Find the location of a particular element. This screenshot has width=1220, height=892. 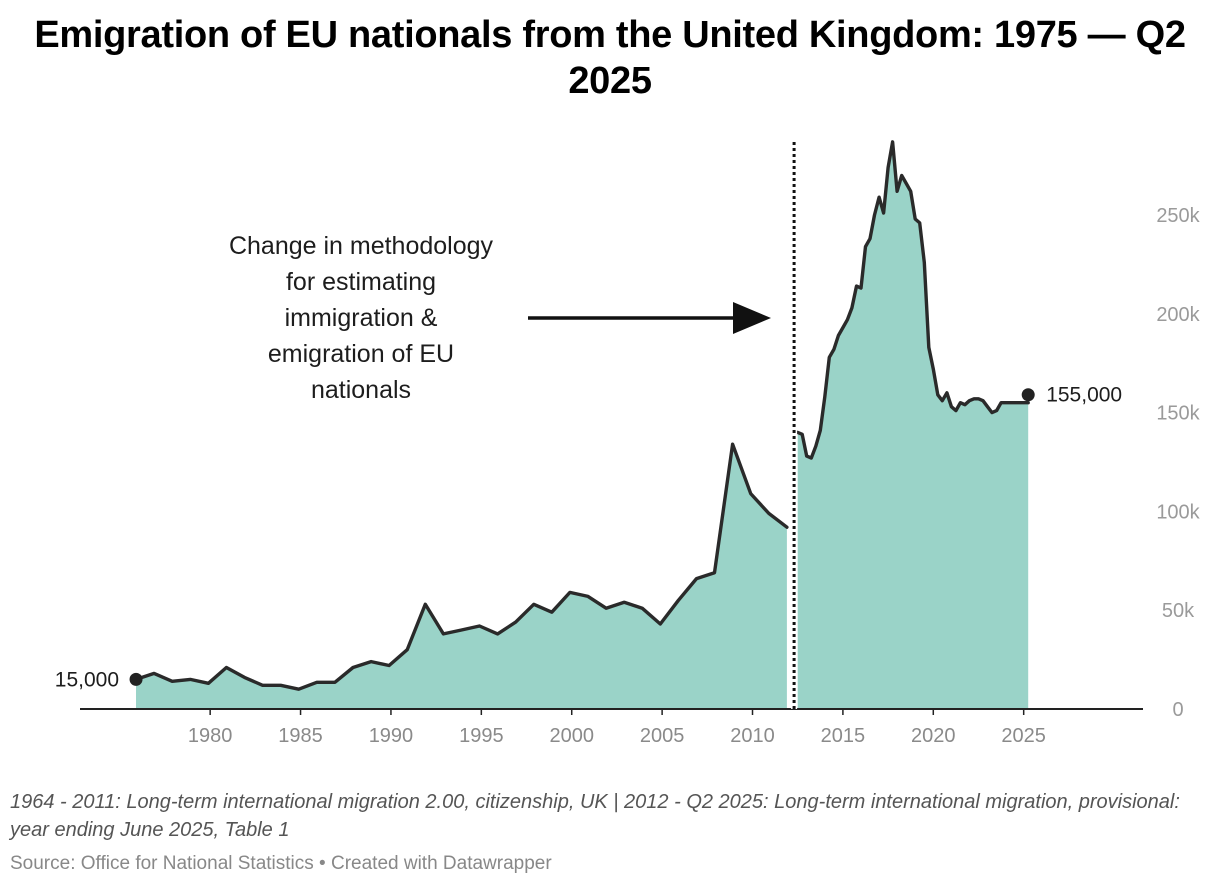

end-value-marker is located at coordinates (1028, 395).